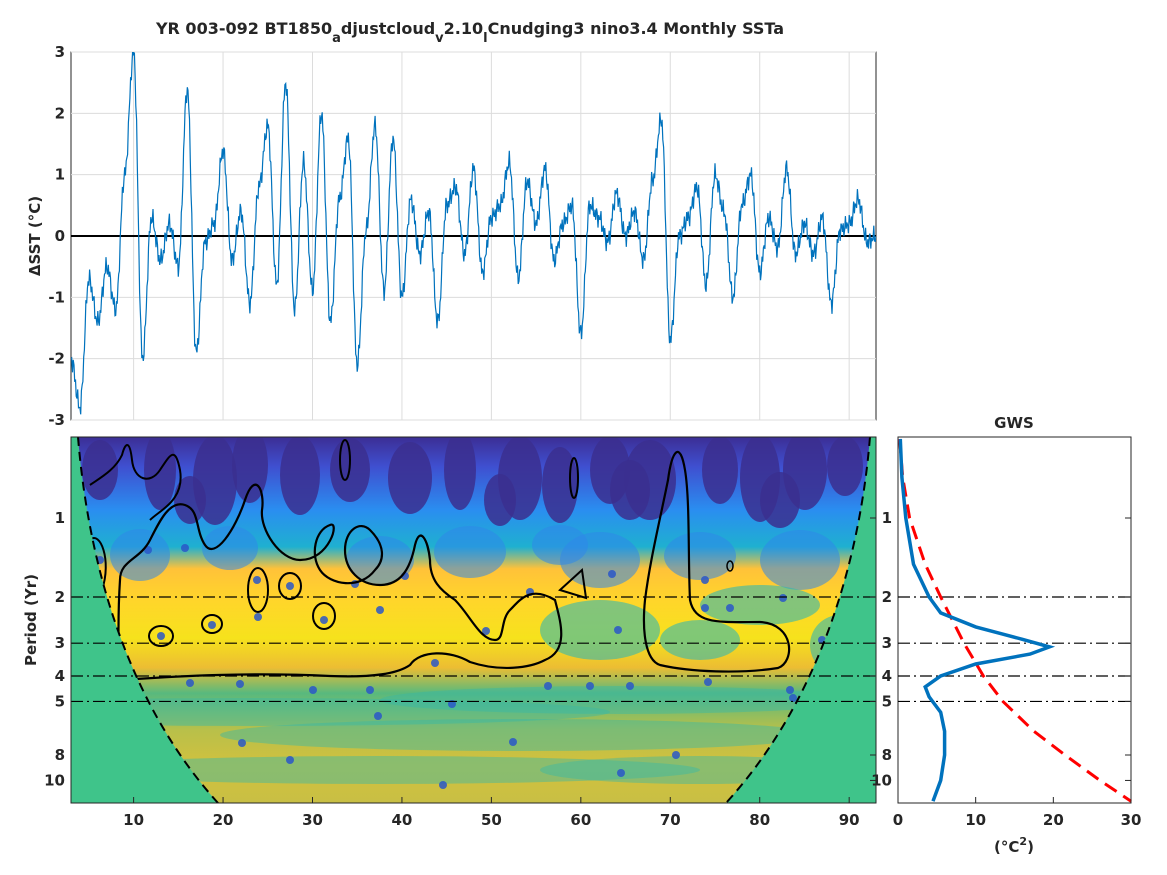  I want to click on gws-x-ticks: 0 10 20 30, so click(1017, 813).